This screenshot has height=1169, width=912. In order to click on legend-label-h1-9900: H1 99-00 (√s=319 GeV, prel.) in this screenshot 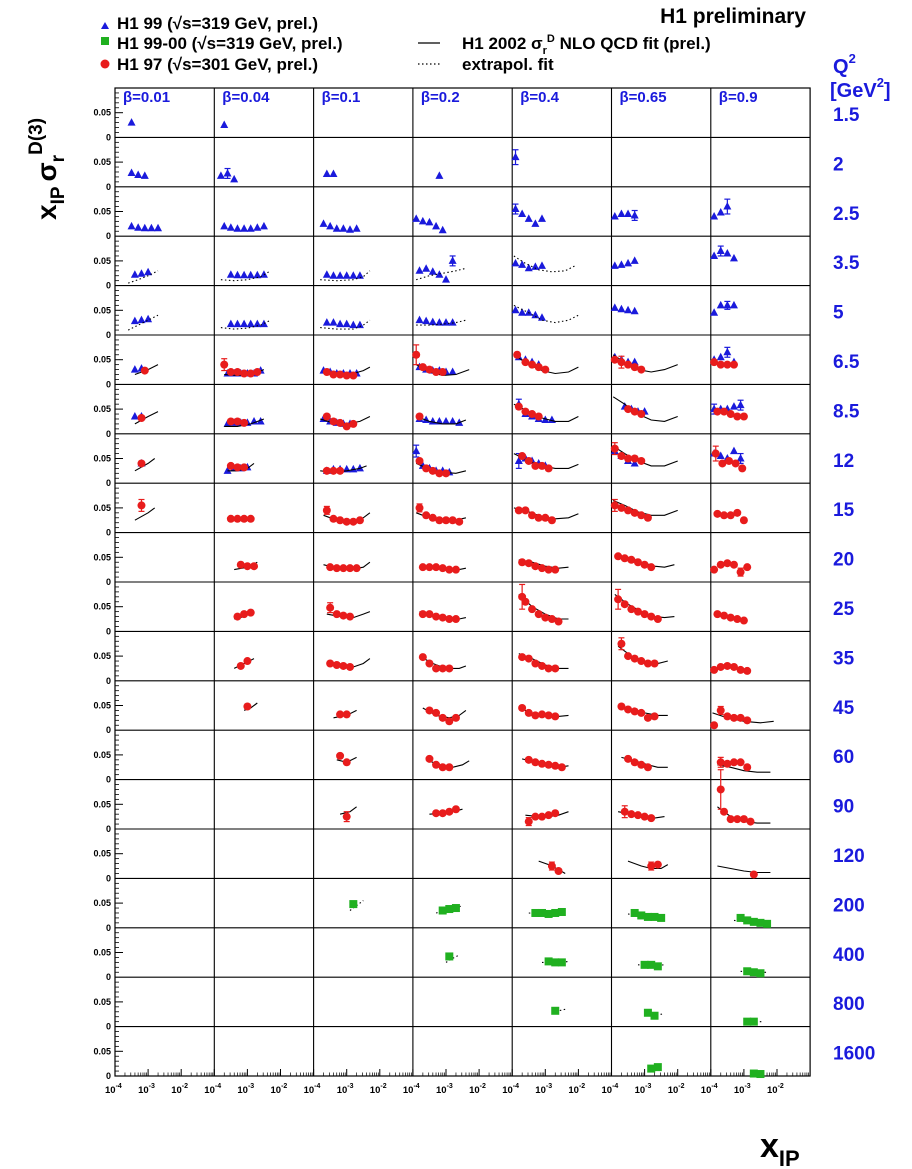, I will do `click(230, 43)`.